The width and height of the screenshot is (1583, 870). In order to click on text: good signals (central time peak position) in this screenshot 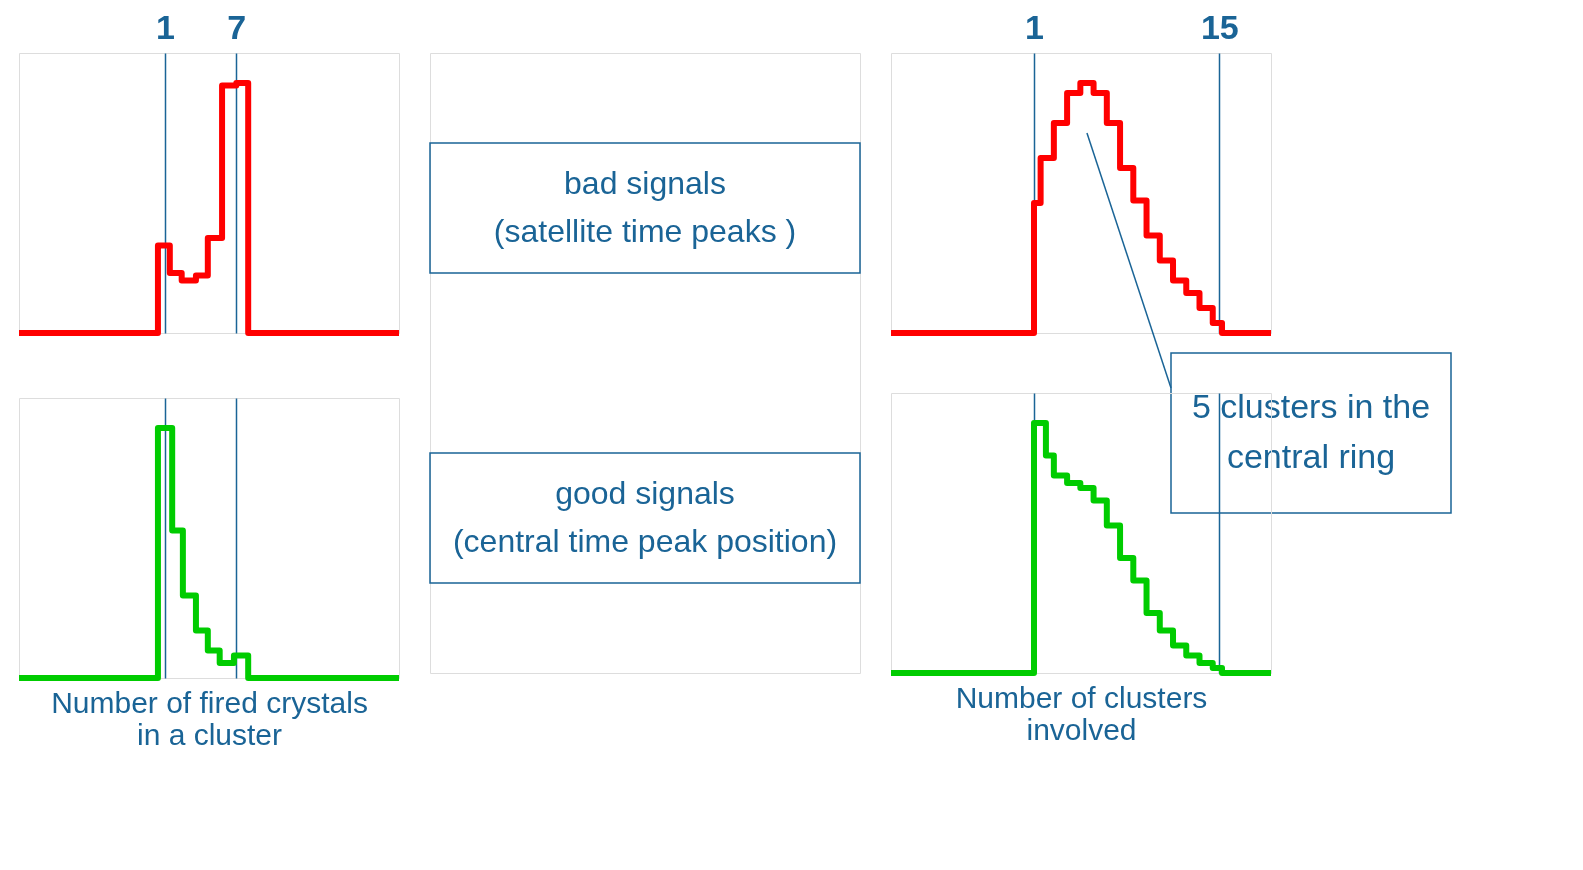, I will do `click(645, 517)`.